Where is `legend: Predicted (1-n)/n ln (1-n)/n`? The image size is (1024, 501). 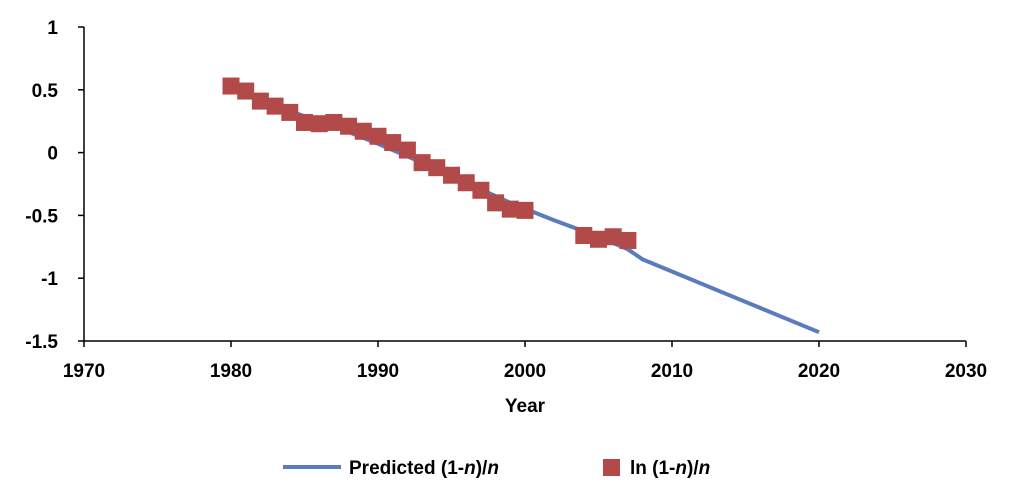
legend: Predicted (1-n)/n ln (1-n)/n is located at coordinates (496, 468).